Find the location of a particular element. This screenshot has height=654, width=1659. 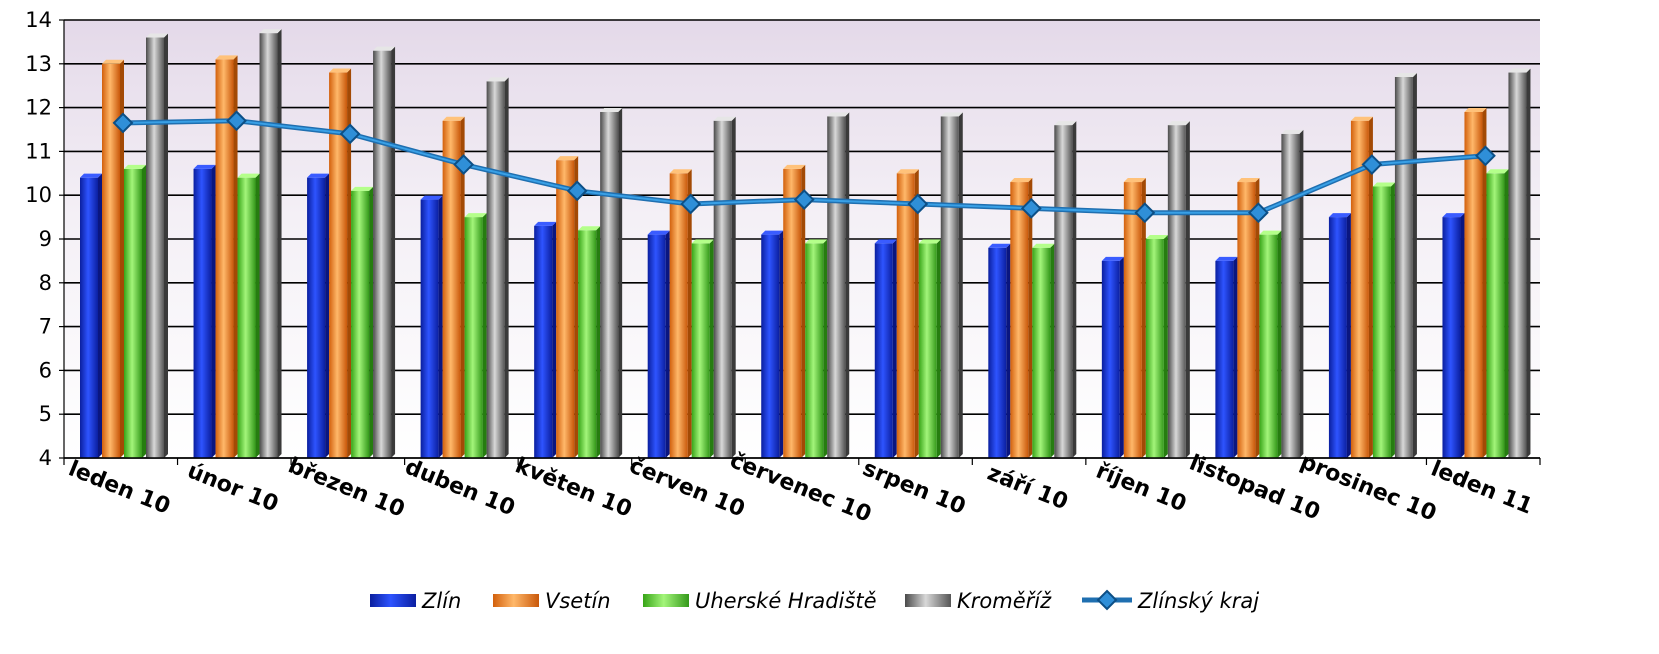

x-tick-label: leden 10 is located at coordinates (119, 487).